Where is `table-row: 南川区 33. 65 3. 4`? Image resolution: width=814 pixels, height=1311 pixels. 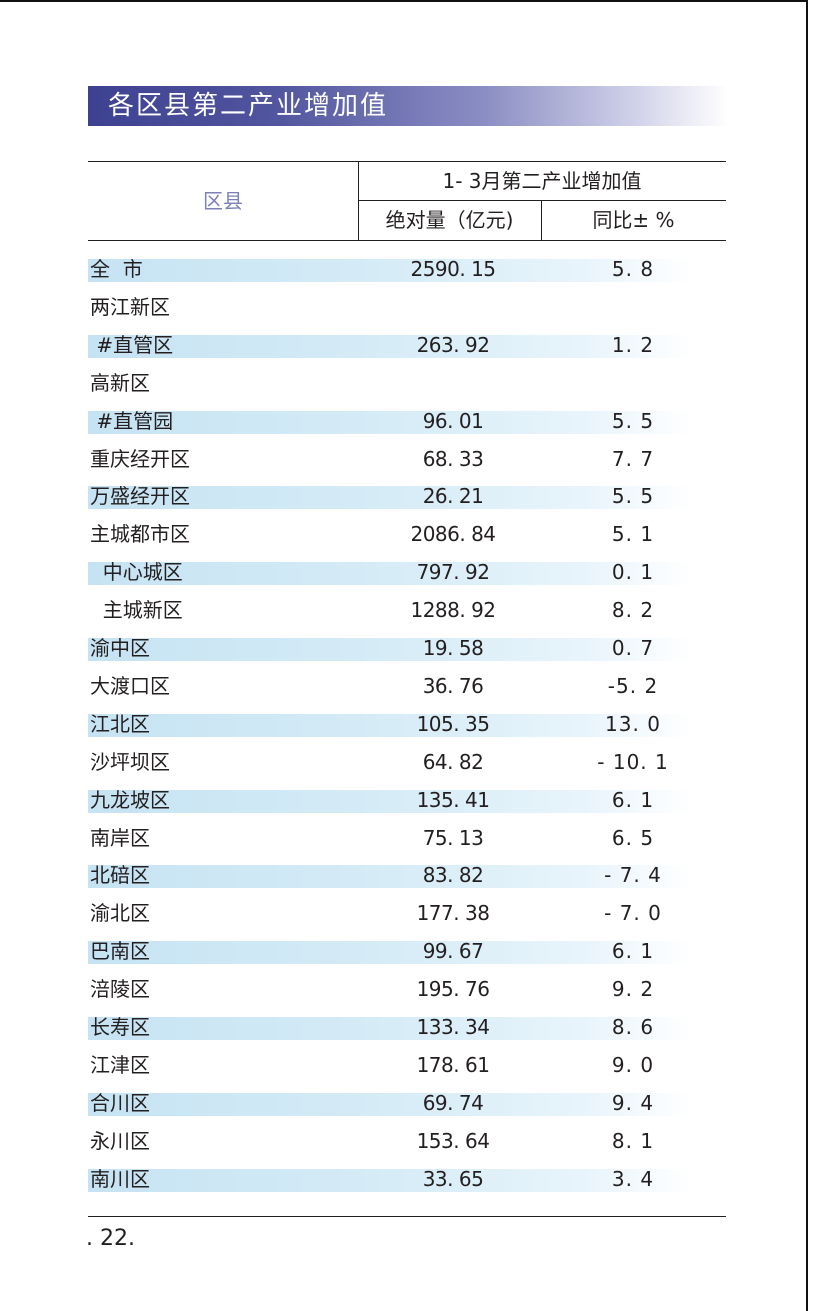
table-row: 南川区 33. 65 3. 4 is located at coordinates (408, 1179).